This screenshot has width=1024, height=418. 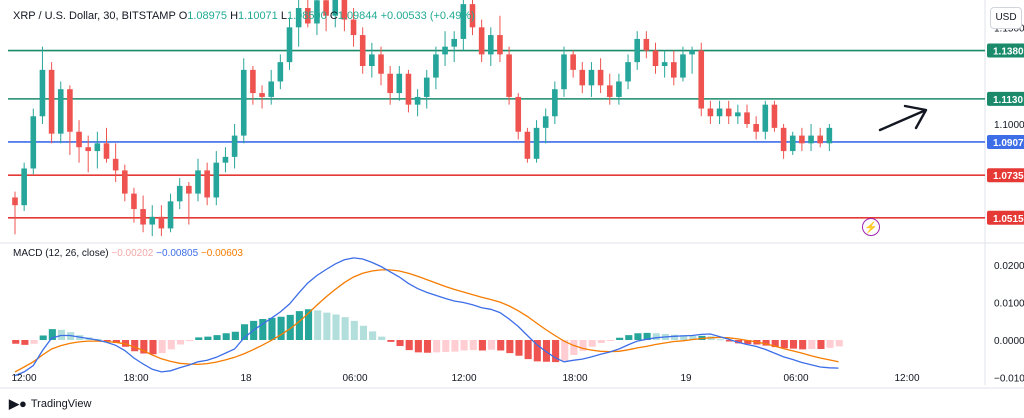 I want to click on open-value: 1.08975, so click(x=207, y=16).